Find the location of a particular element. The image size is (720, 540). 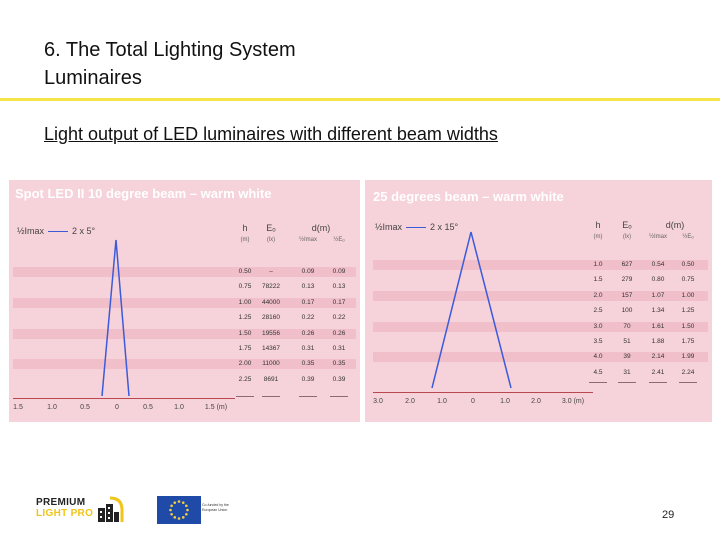

beam-outline is located at coordinates (471, 310).